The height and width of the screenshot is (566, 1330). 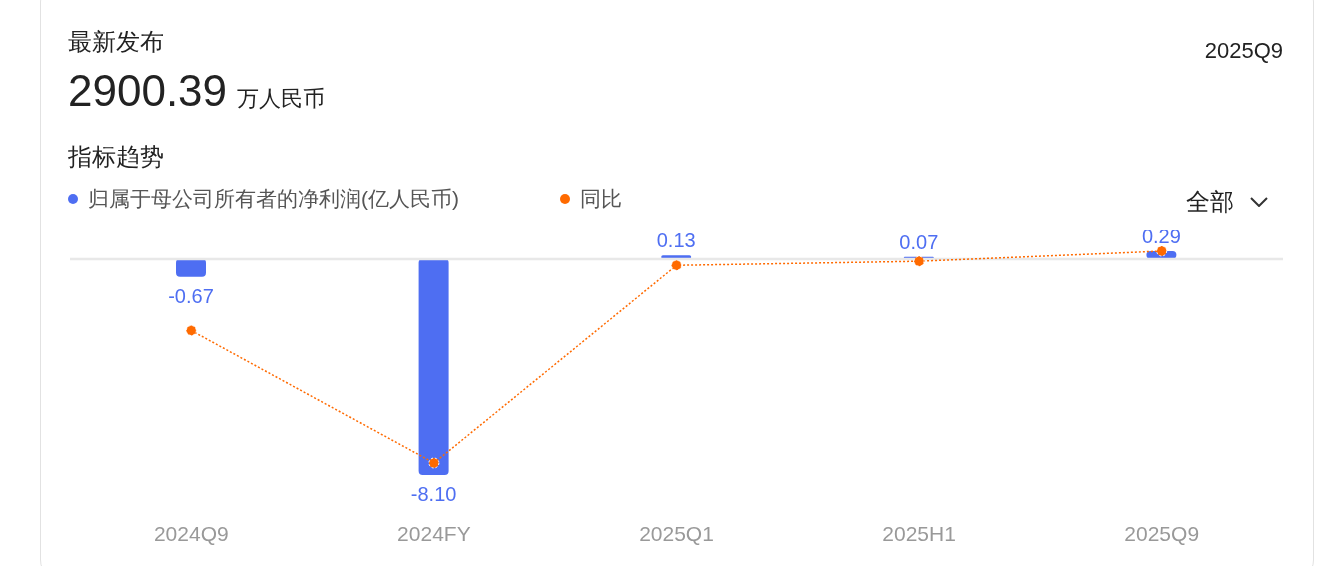 What do you see at coordinates (676, 240) in the screenshot?
I see `data-label: 0.13` at bounding box center [676, 240].